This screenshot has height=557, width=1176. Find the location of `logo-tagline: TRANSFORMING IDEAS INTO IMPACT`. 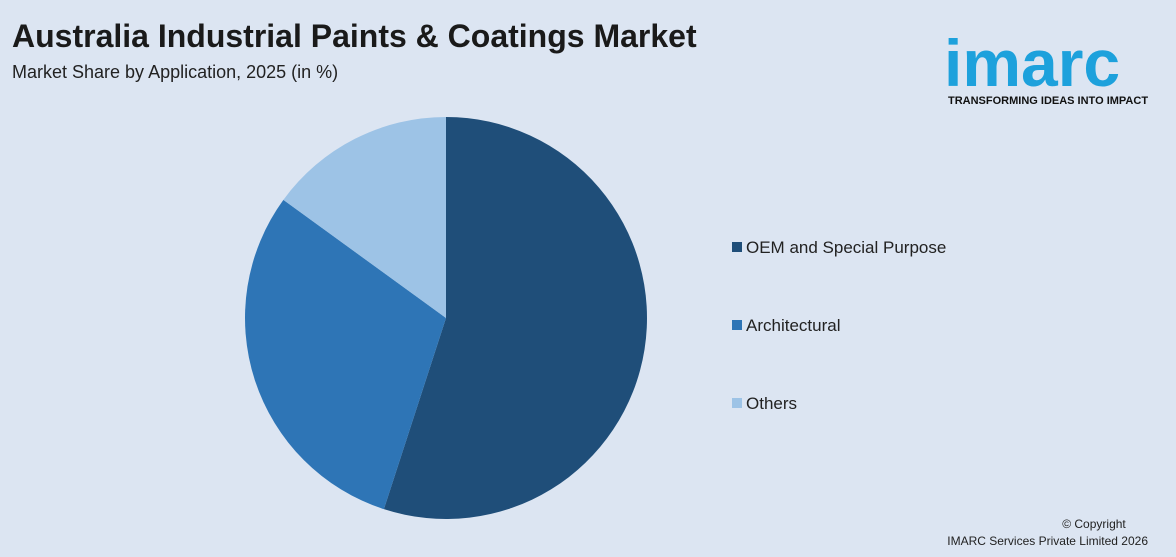

logo-tagline: TRANSFORMING IDEAS INTO IMPACT is located at coordinates (1048, 101).